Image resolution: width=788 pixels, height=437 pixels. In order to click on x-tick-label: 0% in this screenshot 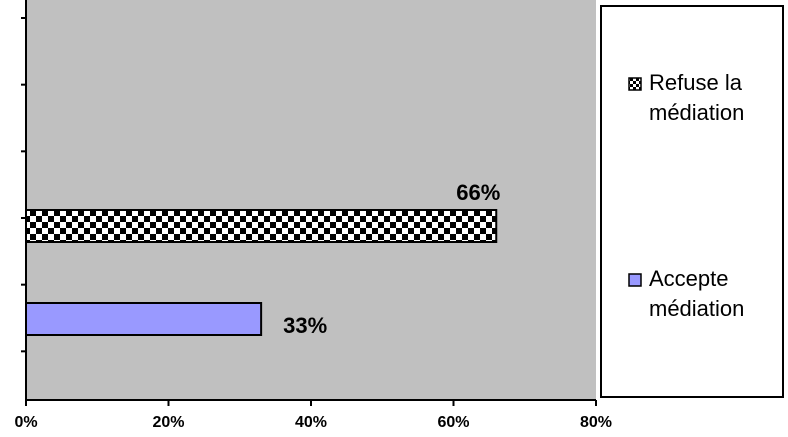, I will do `click(25, 422)`.